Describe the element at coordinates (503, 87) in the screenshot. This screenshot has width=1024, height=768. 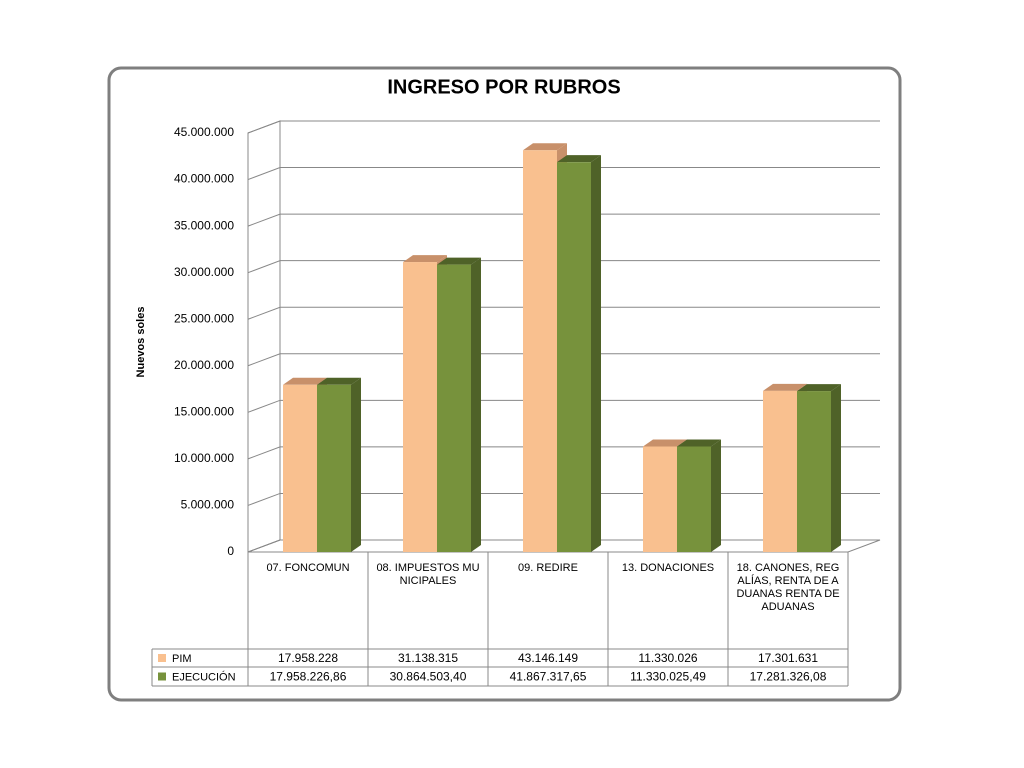
I see `chart-title: INGRESO POR RUBROS` at that location.